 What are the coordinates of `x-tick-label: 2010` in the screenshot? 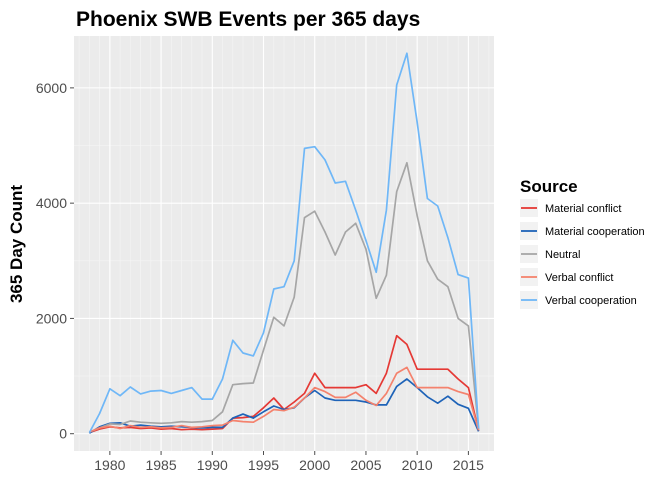 It's located at (417, 465).